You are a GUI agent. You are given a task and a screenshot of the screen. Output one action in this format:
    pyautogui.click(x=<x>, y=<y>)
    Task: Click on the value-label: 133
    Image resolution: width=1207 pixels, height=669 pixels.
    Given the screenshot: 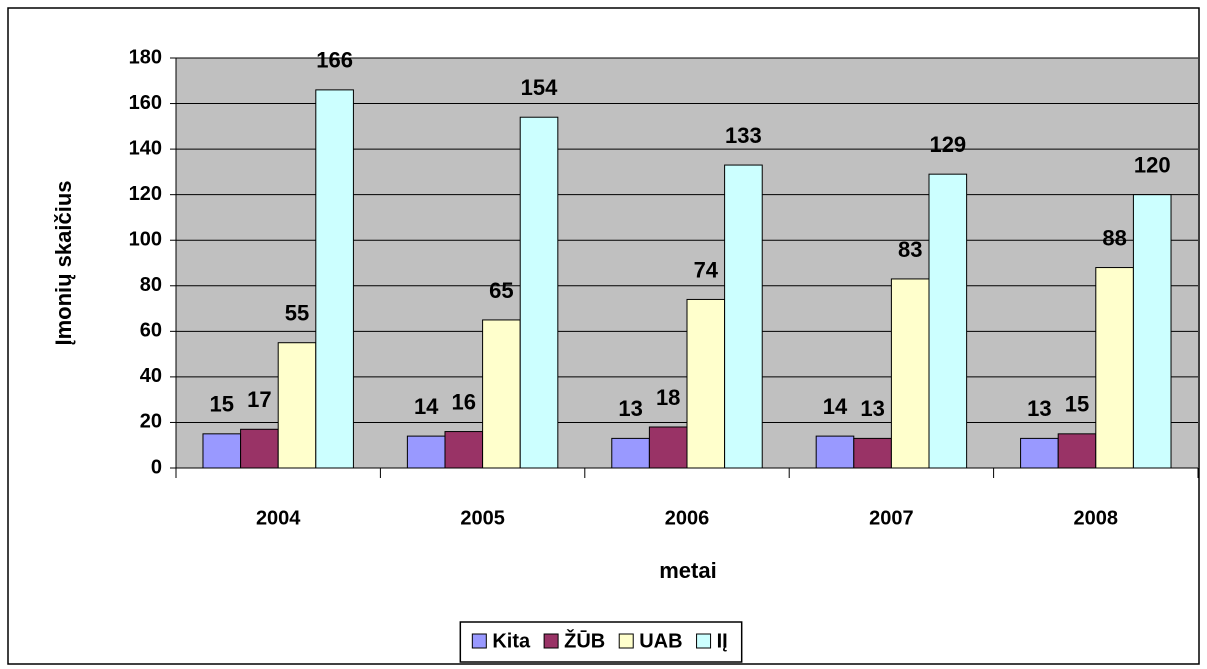 What is the action you would take?
    pyautogui.click(x=743, y=135)
    